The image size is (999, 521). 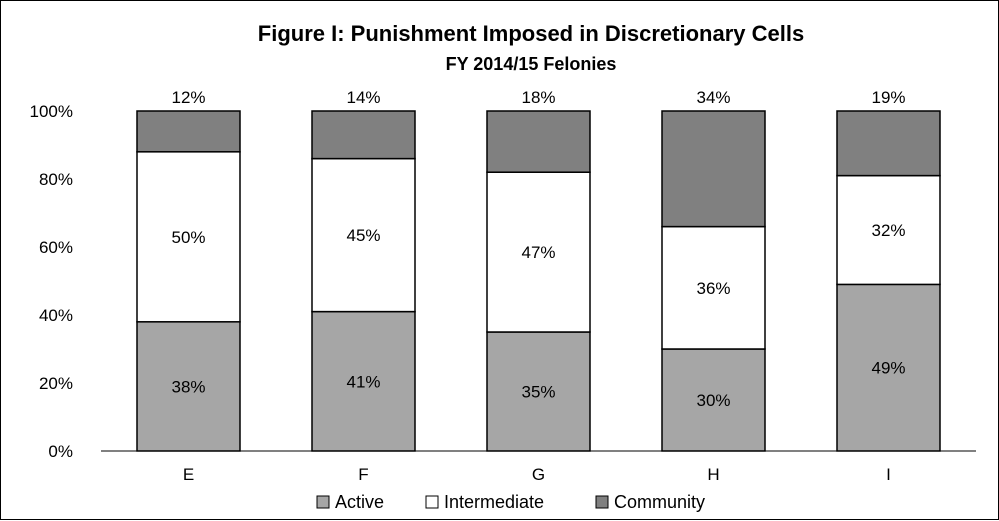 I want to click on y-tick-label: 20%, so click(x=56, y=383).